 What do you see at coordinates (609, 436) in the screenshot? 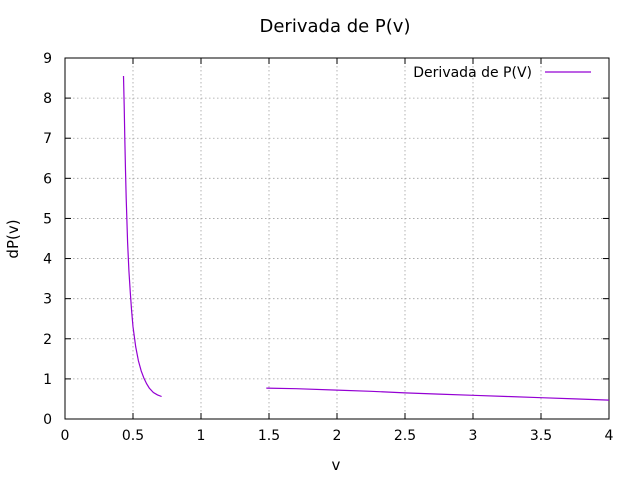
I see `x-tick-label: 4` at bounding box center [609, 436].